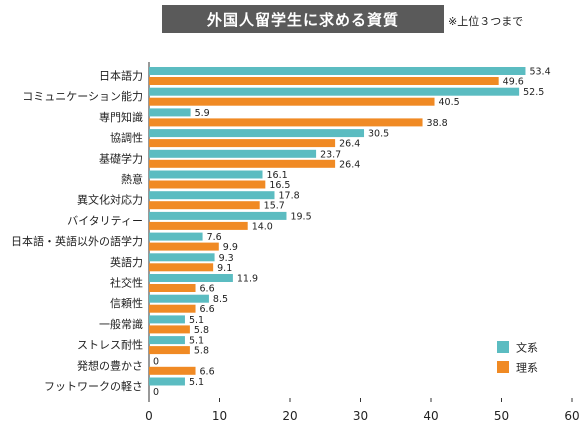 Image resolution: width=580 pixels, height=435 pixels. What do you see at coordinates (330, 154) in the screenshot?
I see `data-label: 23.7` at bounding box center [330, 154].